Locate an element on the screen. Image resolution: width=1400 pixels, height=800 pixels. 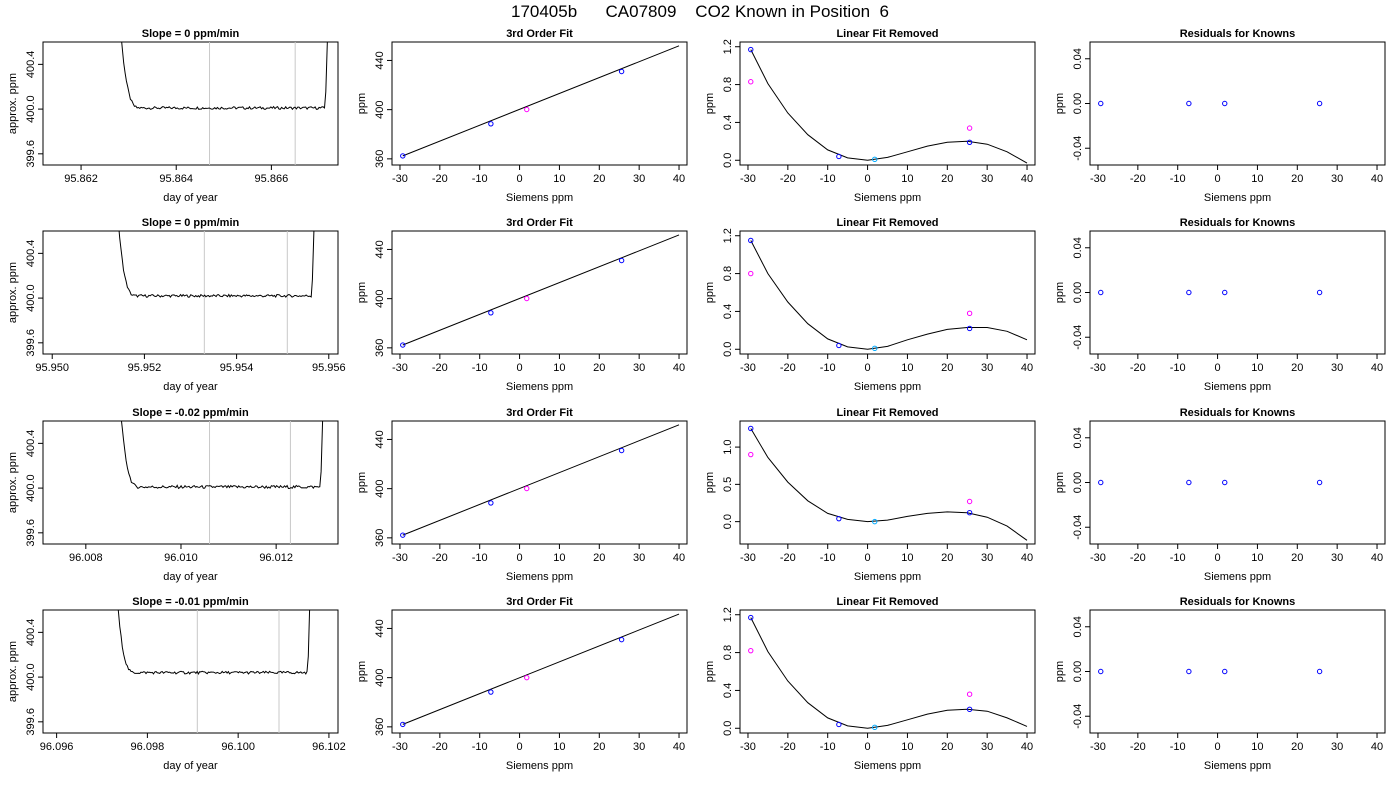
y-tick-label: 0.0 is located at coordinates (728, 349).